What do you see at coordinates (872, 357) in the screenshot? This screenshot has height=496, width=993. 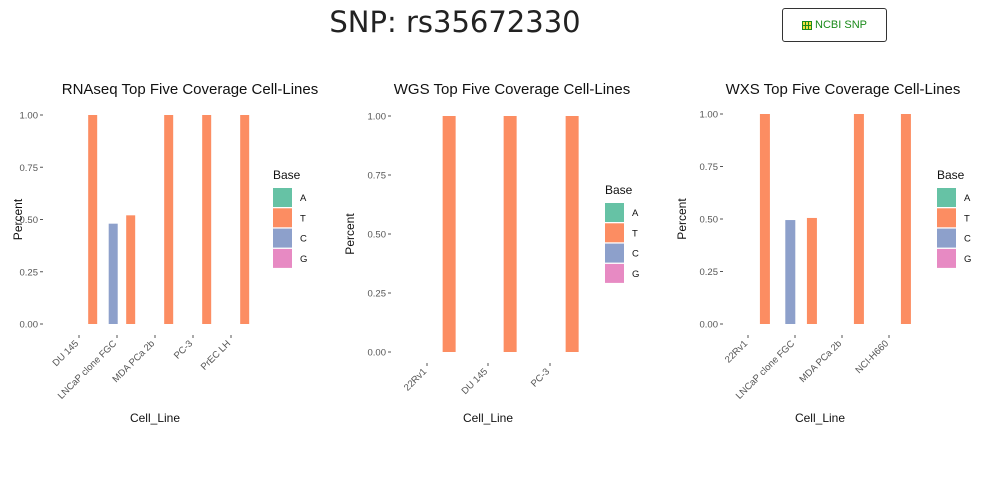 I see `x-tick-label: NCI-H660` at bounding box center [872, 357].